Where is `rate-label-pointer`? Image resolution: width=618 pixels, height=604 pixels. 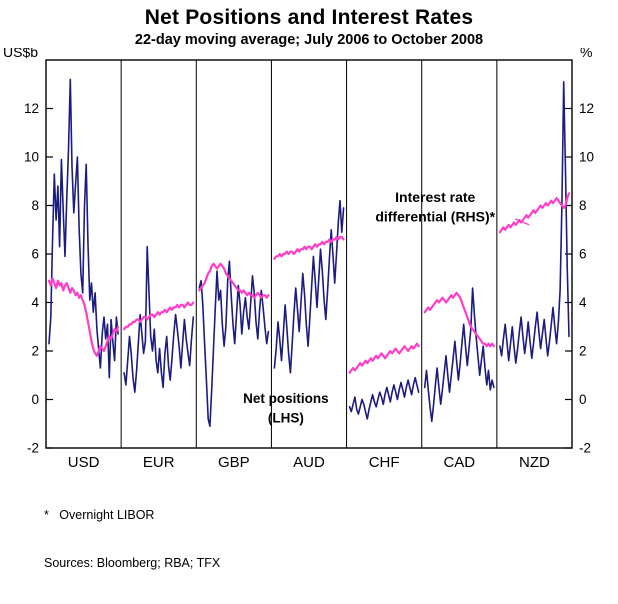
rate-label-pointer is located at coordinates (522, 222).